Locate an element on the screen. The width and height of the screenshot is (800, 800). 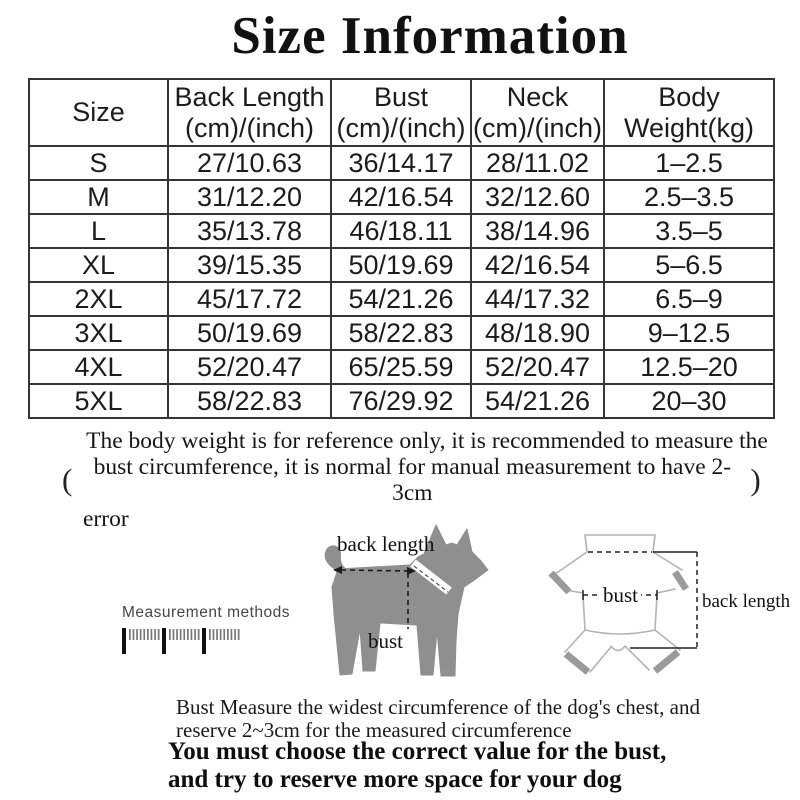
header-line: Size is located at coordinates (98, 112).